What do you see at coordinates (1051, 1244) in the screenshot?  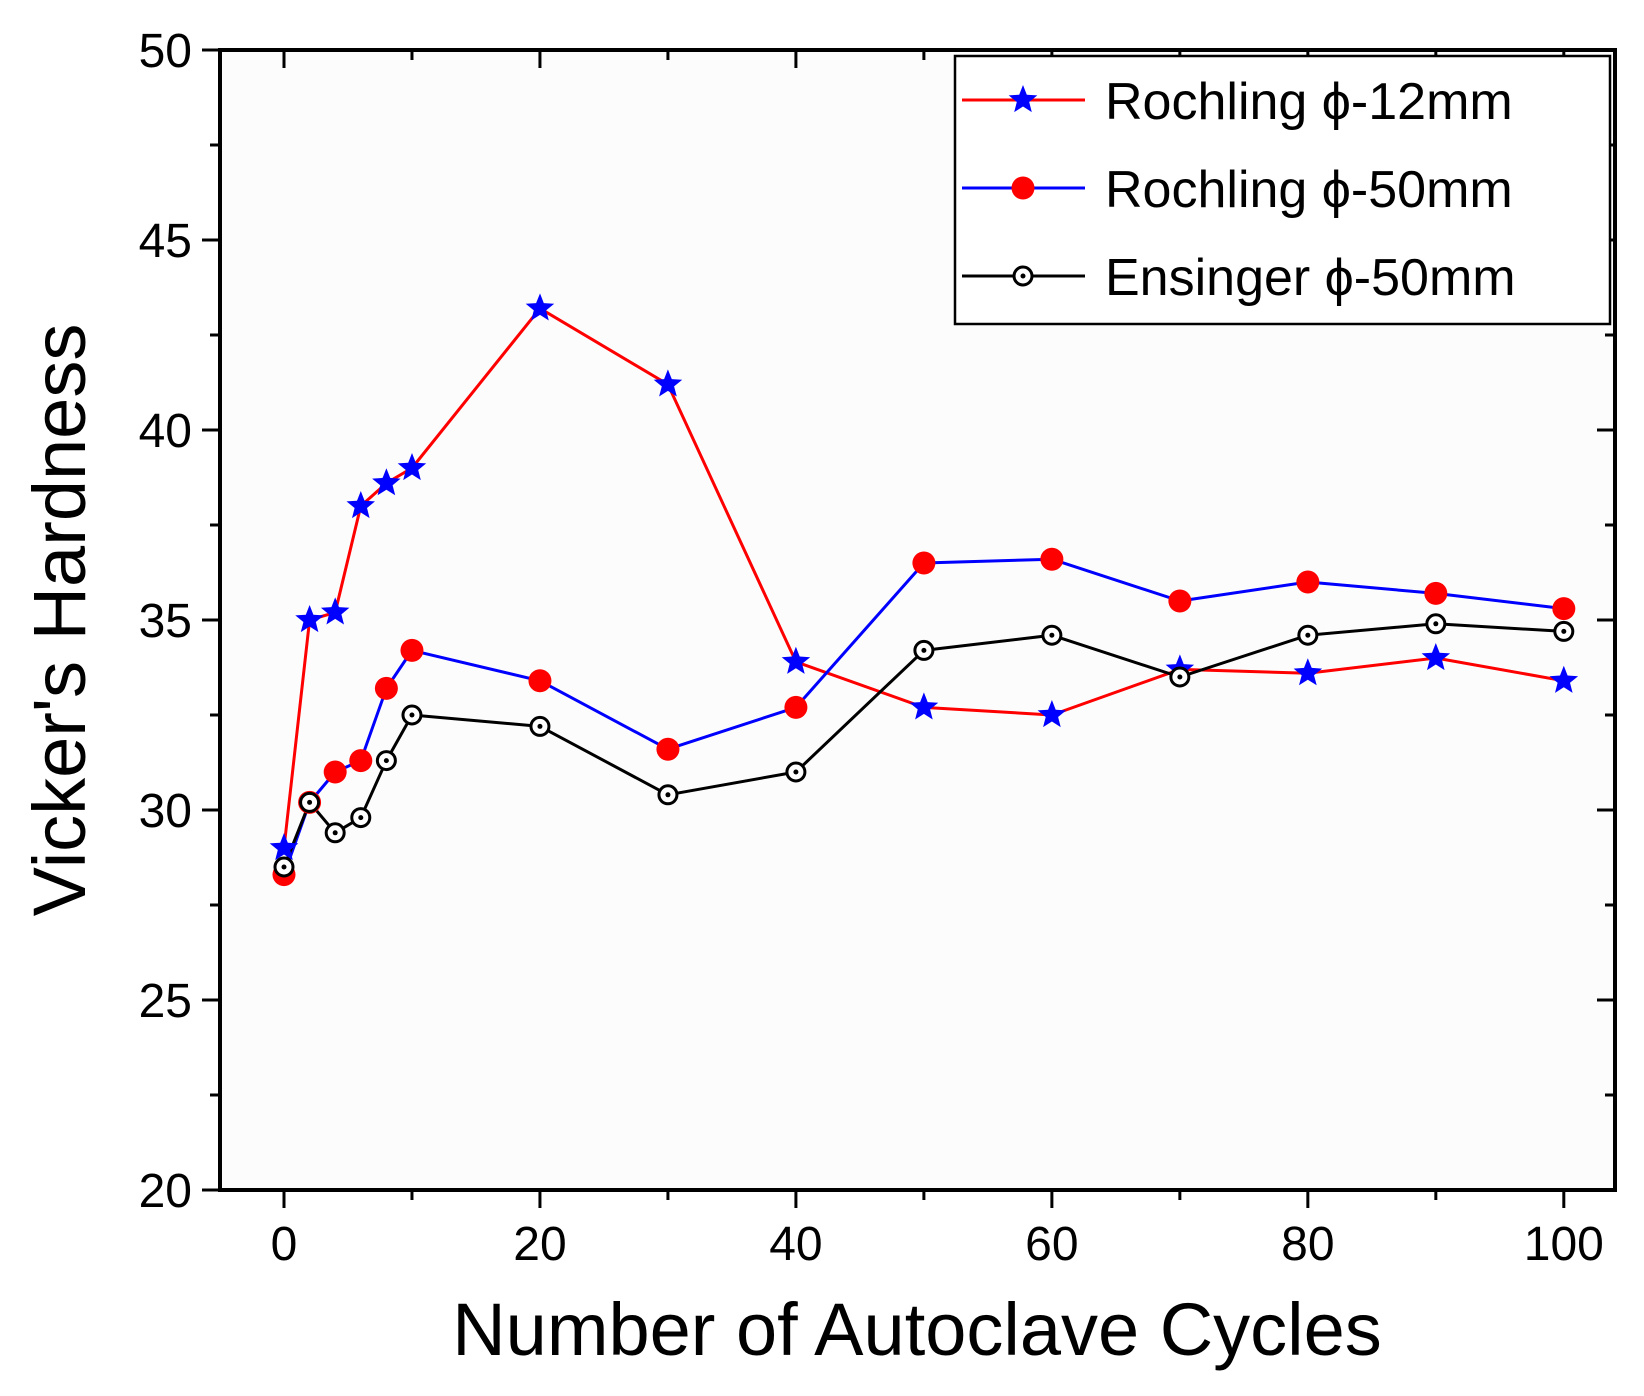 I see `x-tick-label: 60` at bounding box center [1051, 1244].